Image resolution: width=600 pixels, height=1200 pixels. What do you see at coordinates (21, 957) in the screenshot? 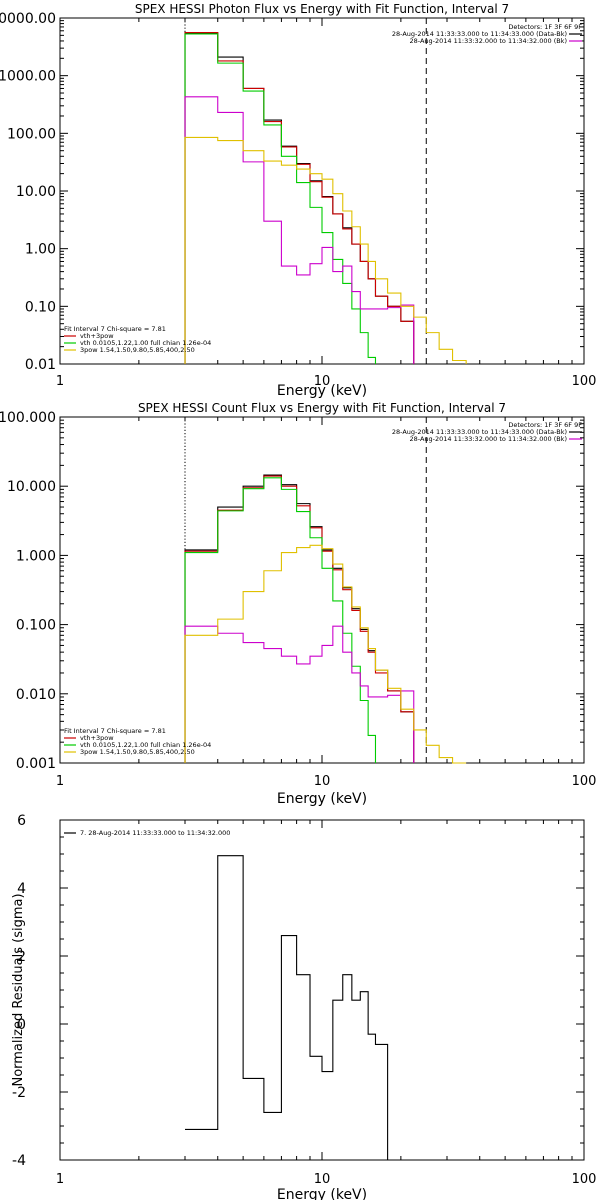
I see `y-tick-label: 2` at bounding box center [21, 957].